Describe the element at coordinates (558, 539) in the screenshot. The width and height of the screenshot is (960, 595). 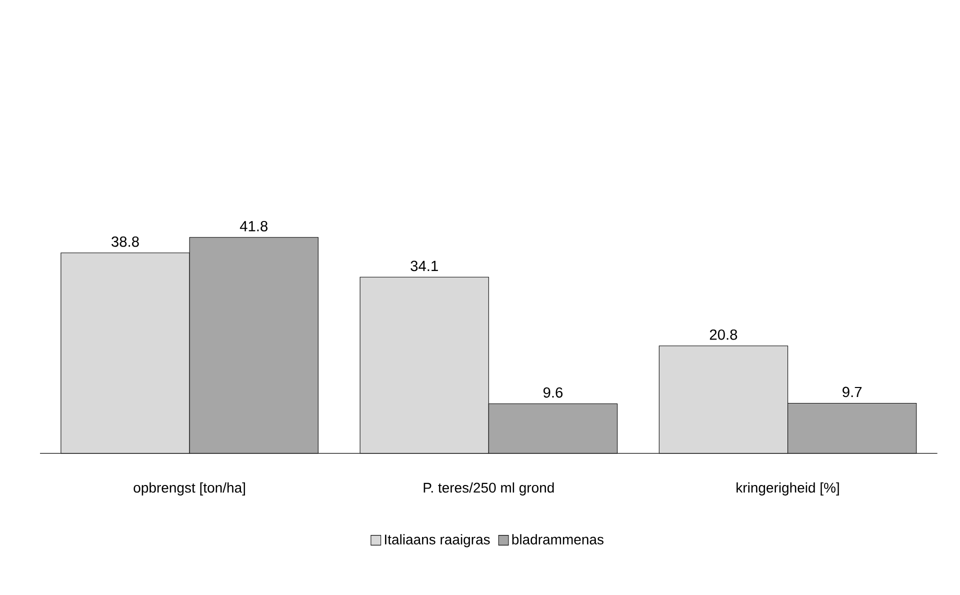
I see `legend-label: bladrammenas` at that location.